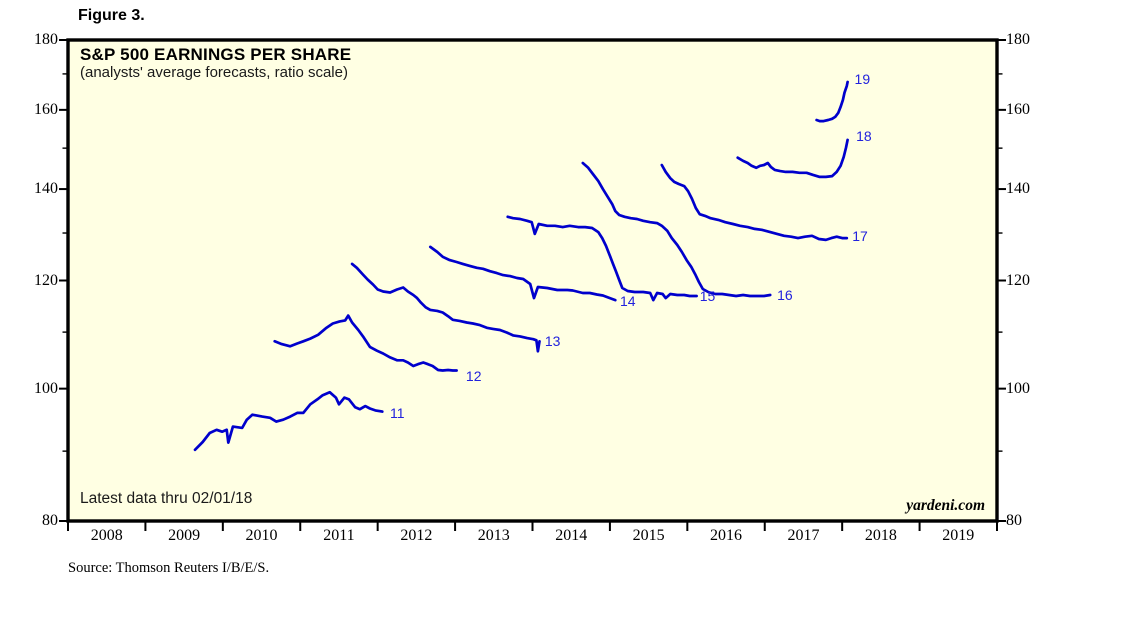  Describe the element at coordinates (707, 296) in the screenshot. I see `series-label-15: 15` at that location.